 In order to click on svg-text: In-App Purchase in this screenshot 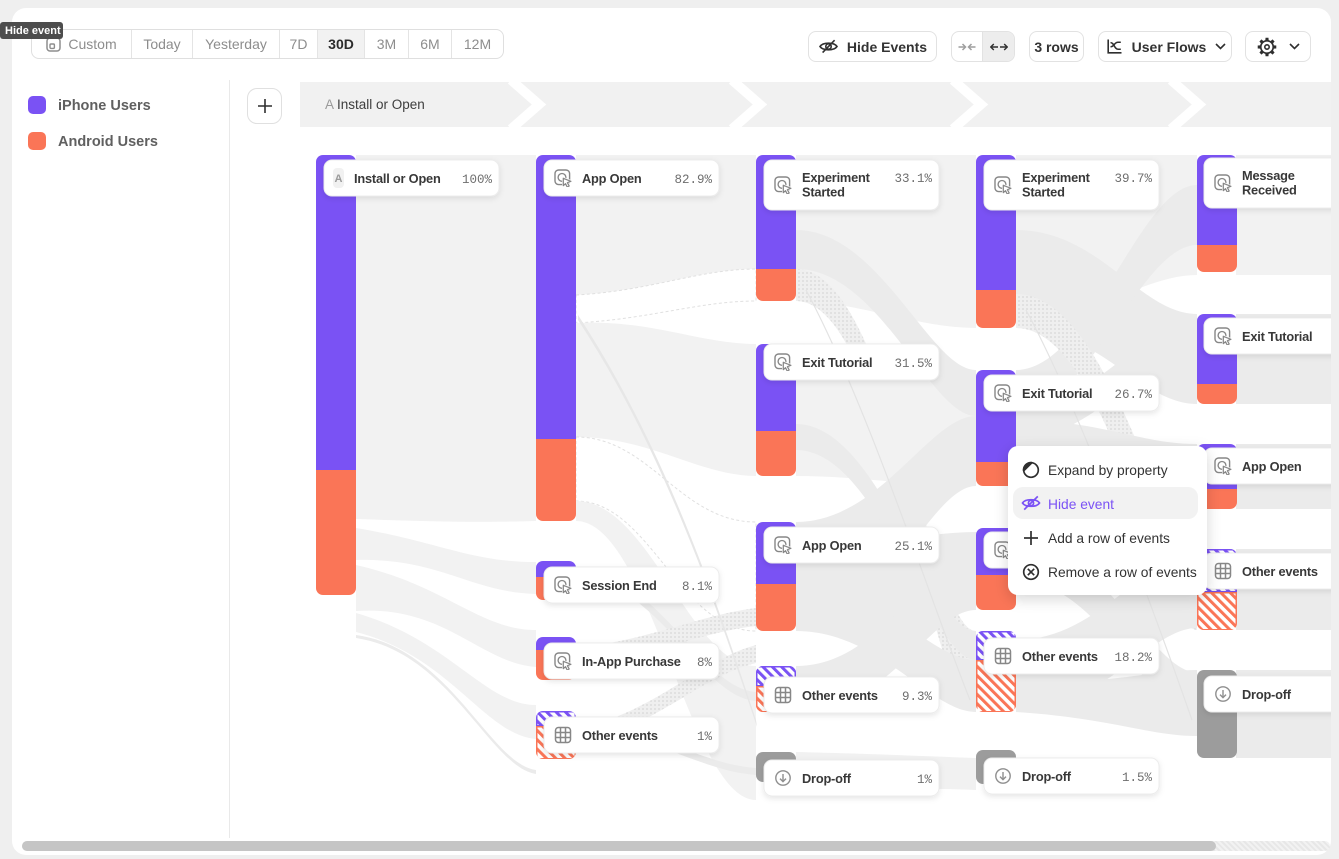, I will do `click(631, 661)`.